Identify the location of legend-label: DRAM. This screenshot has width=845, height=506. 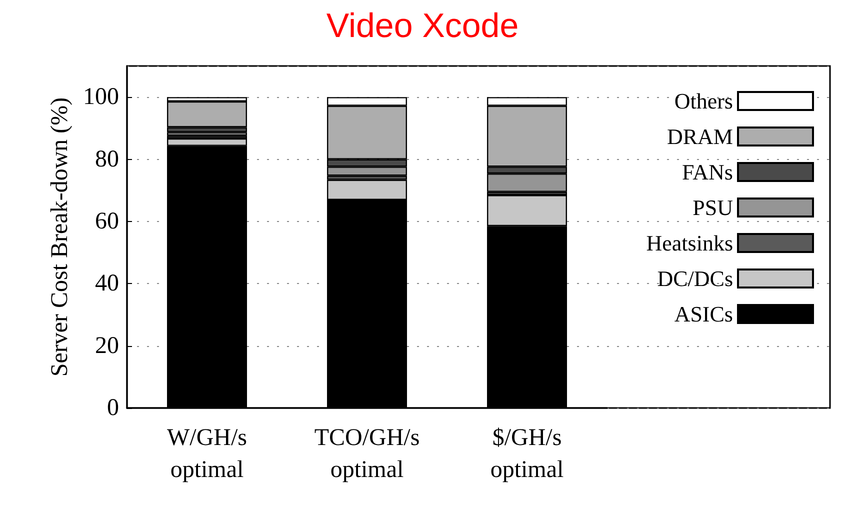
(699, 136).